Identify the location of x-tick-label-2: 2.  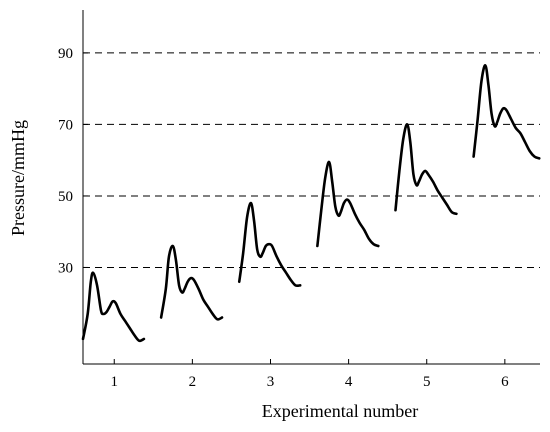
(193, 382).